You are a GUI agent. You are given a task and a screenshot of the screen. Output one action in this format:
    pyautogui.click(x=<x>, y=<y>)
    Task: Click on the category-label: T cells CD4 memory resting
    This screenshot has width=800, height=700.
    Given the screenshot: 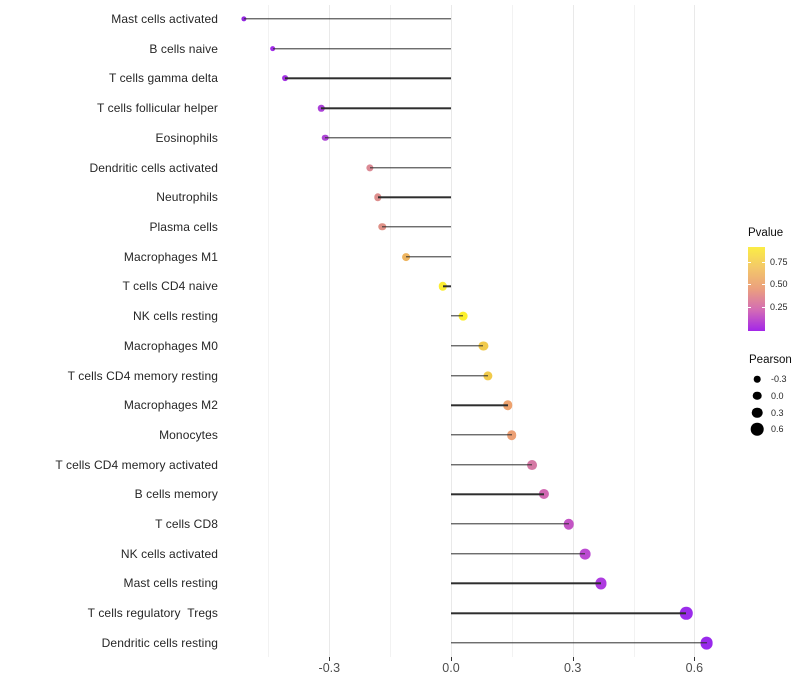 What is the action you would take?
    pyautogui.click(x=142, y=375)
    